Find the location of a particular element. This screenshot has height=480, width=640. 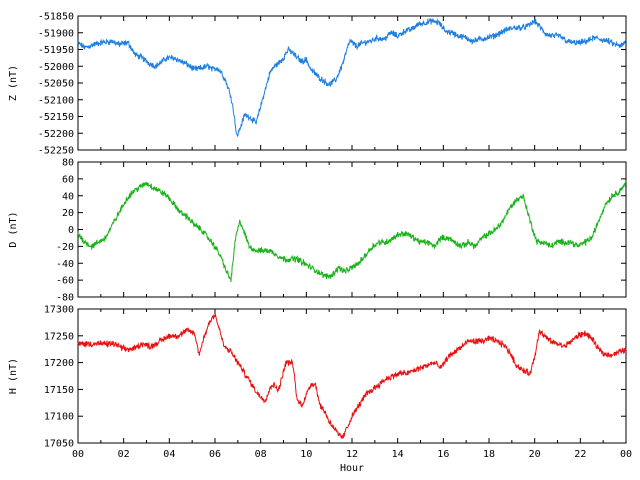

y-tick-label: -52150 is located at coordinates (56, 117).